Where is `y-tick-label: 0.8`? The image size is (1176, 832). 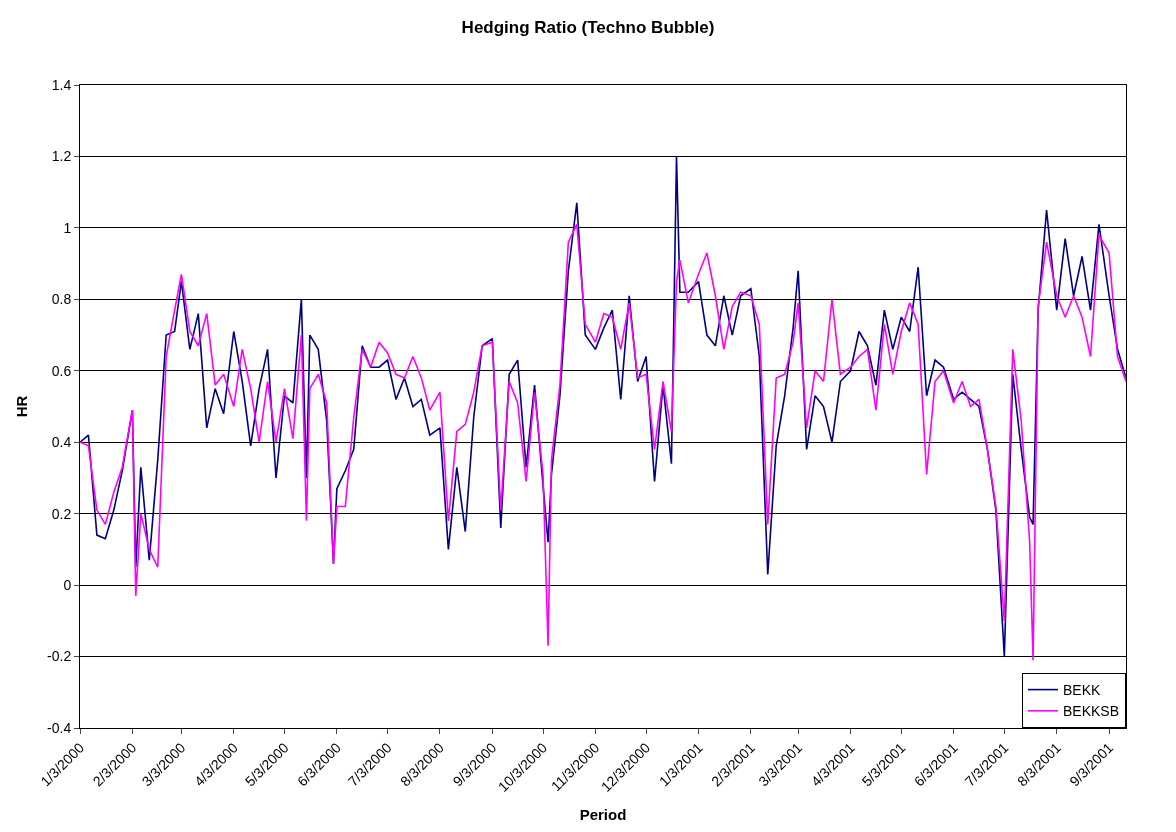
y-tick-label: 0.8 is located at coordinates (61, 299).